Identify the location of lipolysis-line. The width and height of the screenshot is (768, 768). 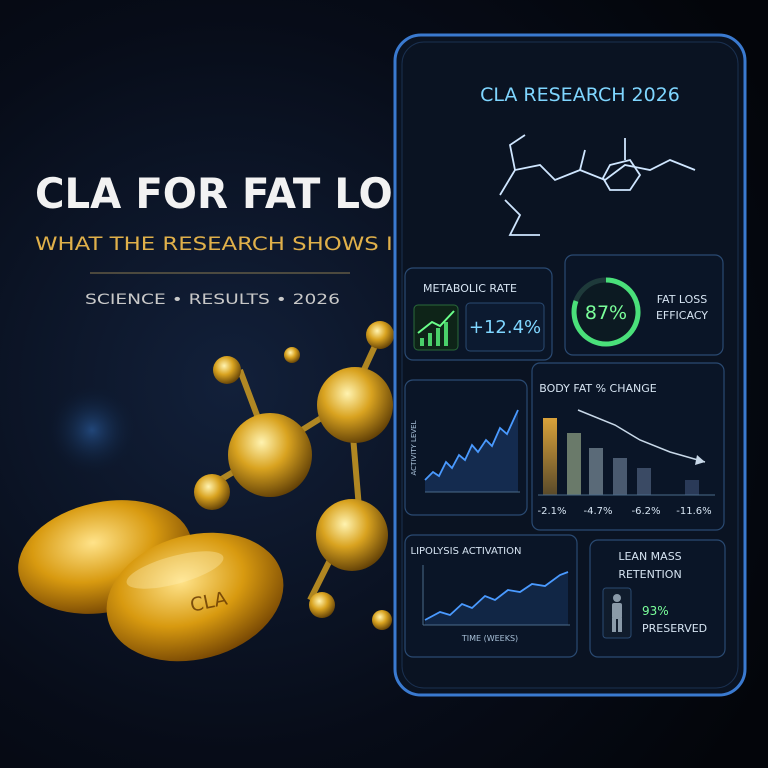
(496, 595).